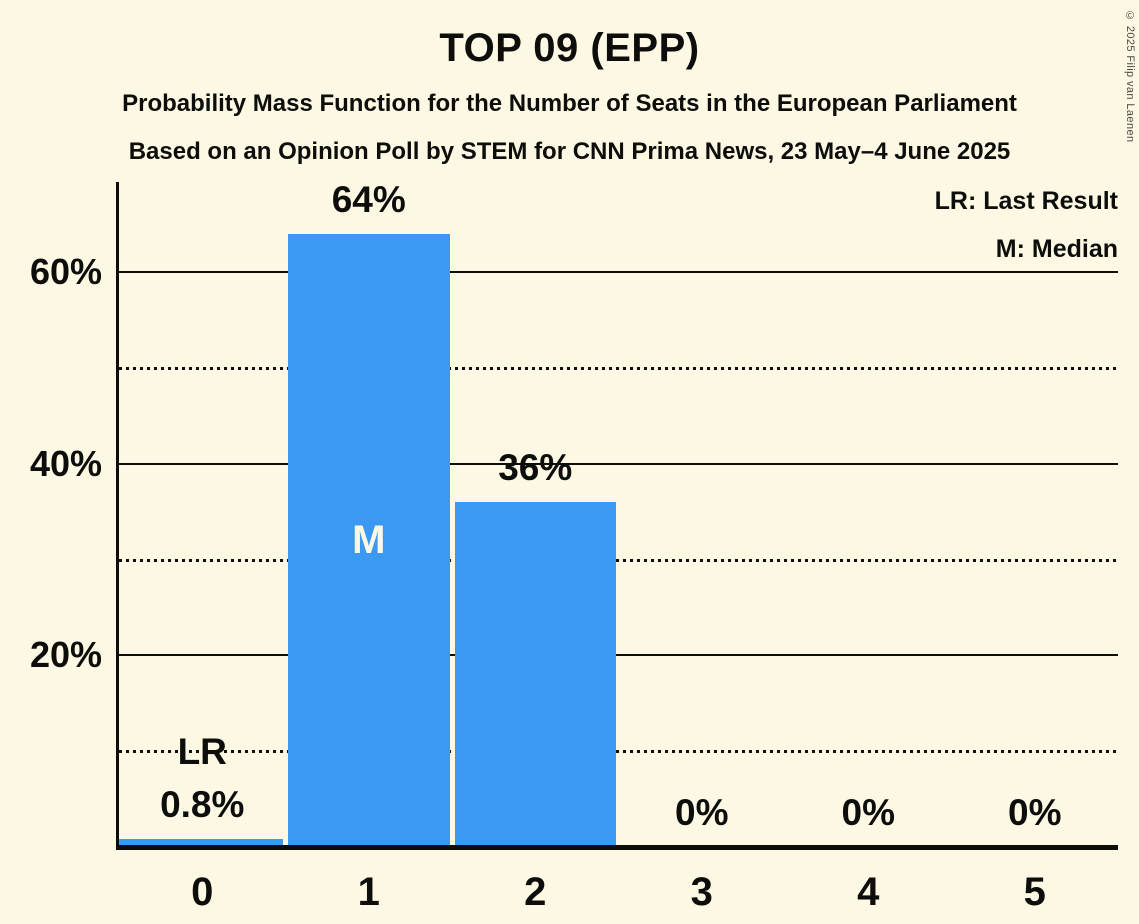 This screenshot has width=1139, height=924. Describe the element at coordinates (535, 892) in the screenshot. I see `x-axis-label-2: 2` at that location.